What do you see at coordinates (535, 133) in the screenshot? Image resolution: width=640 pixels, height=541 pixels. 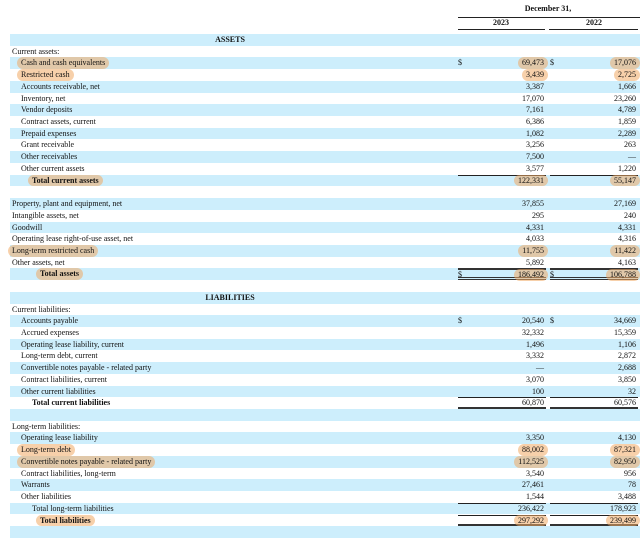 I see `amount: 1,082` at bounding box center [535, 133].